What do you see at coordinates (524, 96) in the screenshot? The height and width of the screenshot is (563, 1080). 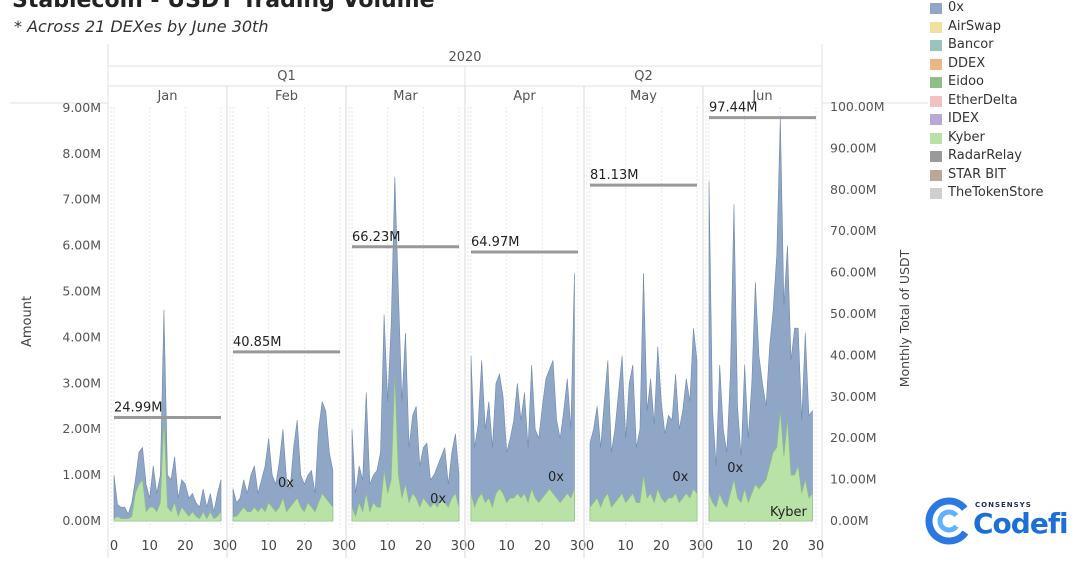 I see `month-label: Apr` at bounding box center [524, 96].